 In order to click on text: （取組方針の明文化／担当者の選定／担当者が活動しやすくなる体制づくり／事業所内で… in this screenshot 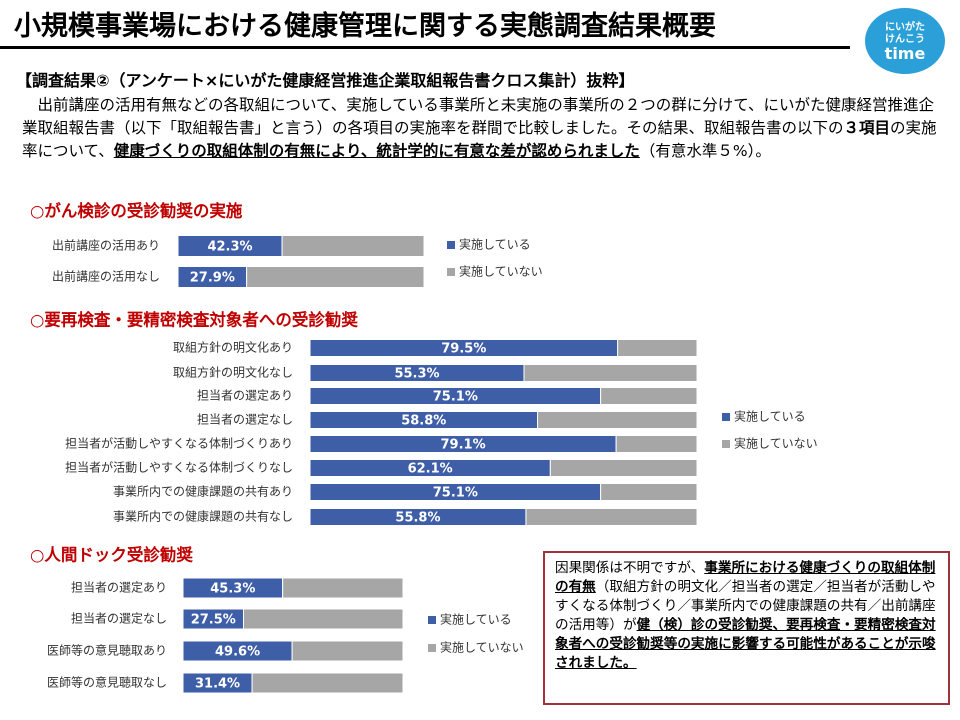, I will do `click(745, 606)`.